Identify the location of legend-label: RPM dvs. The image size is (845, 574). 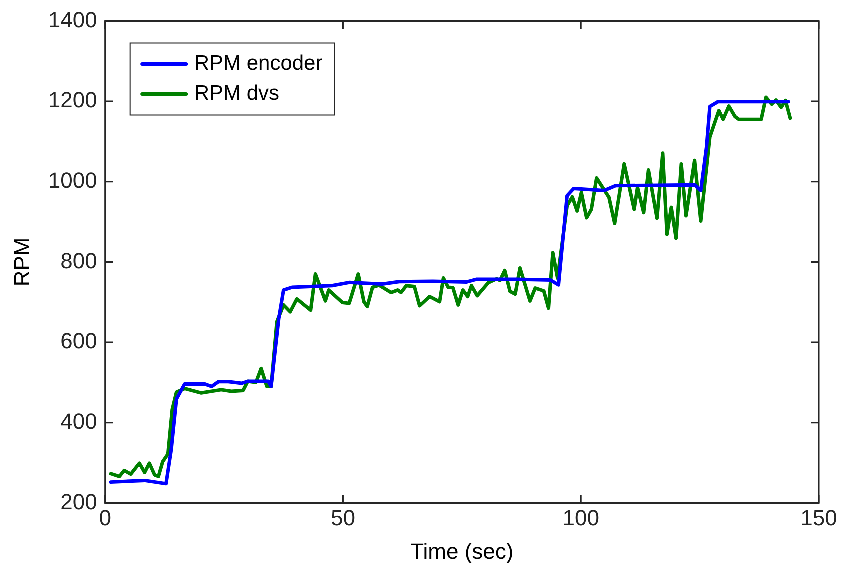
(237, 93).